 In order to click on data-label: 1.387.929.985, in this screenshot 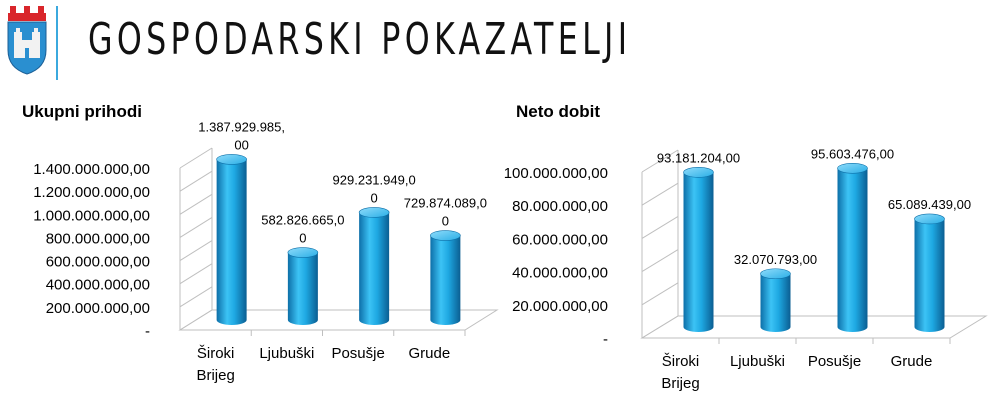, I will do `click(241, 126)`.